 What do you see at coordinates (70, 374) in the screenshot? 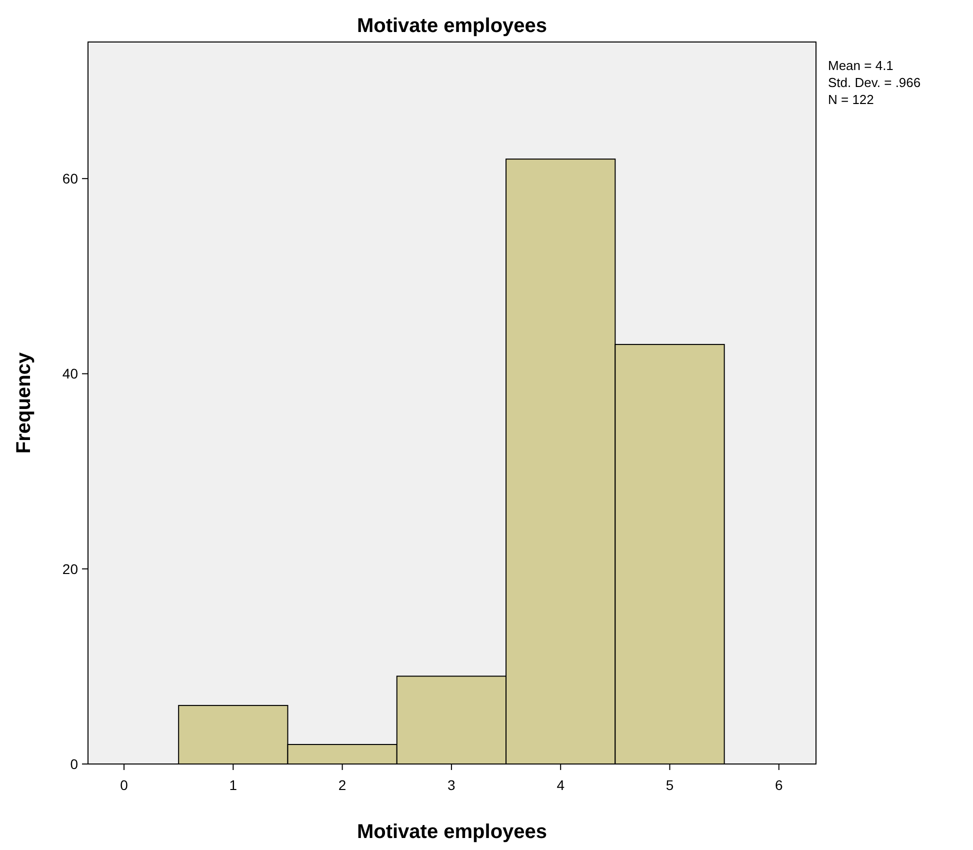
I see `y-tick-label: 40` at bounding box center [70, 374].